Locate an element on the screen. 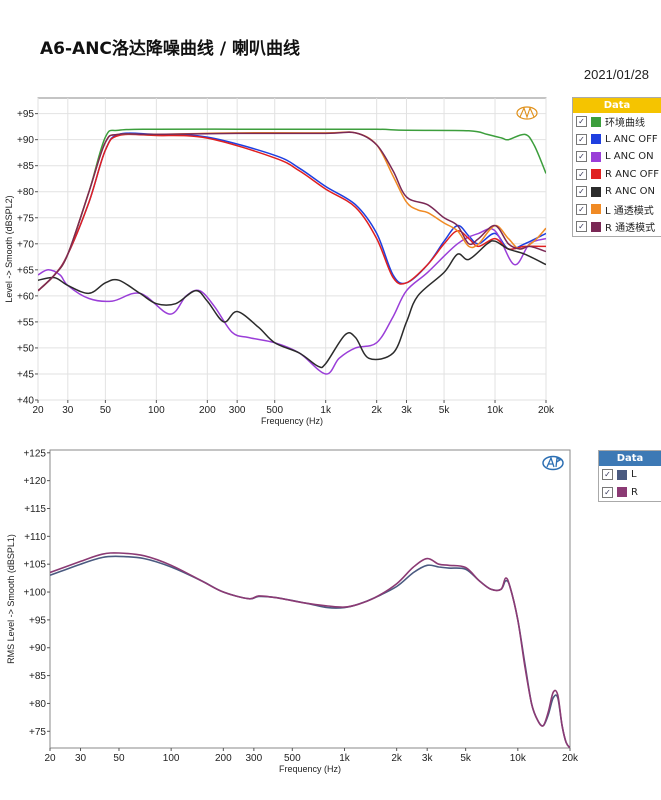  y-tick-label: +50 is located at coordinates (25, 348).